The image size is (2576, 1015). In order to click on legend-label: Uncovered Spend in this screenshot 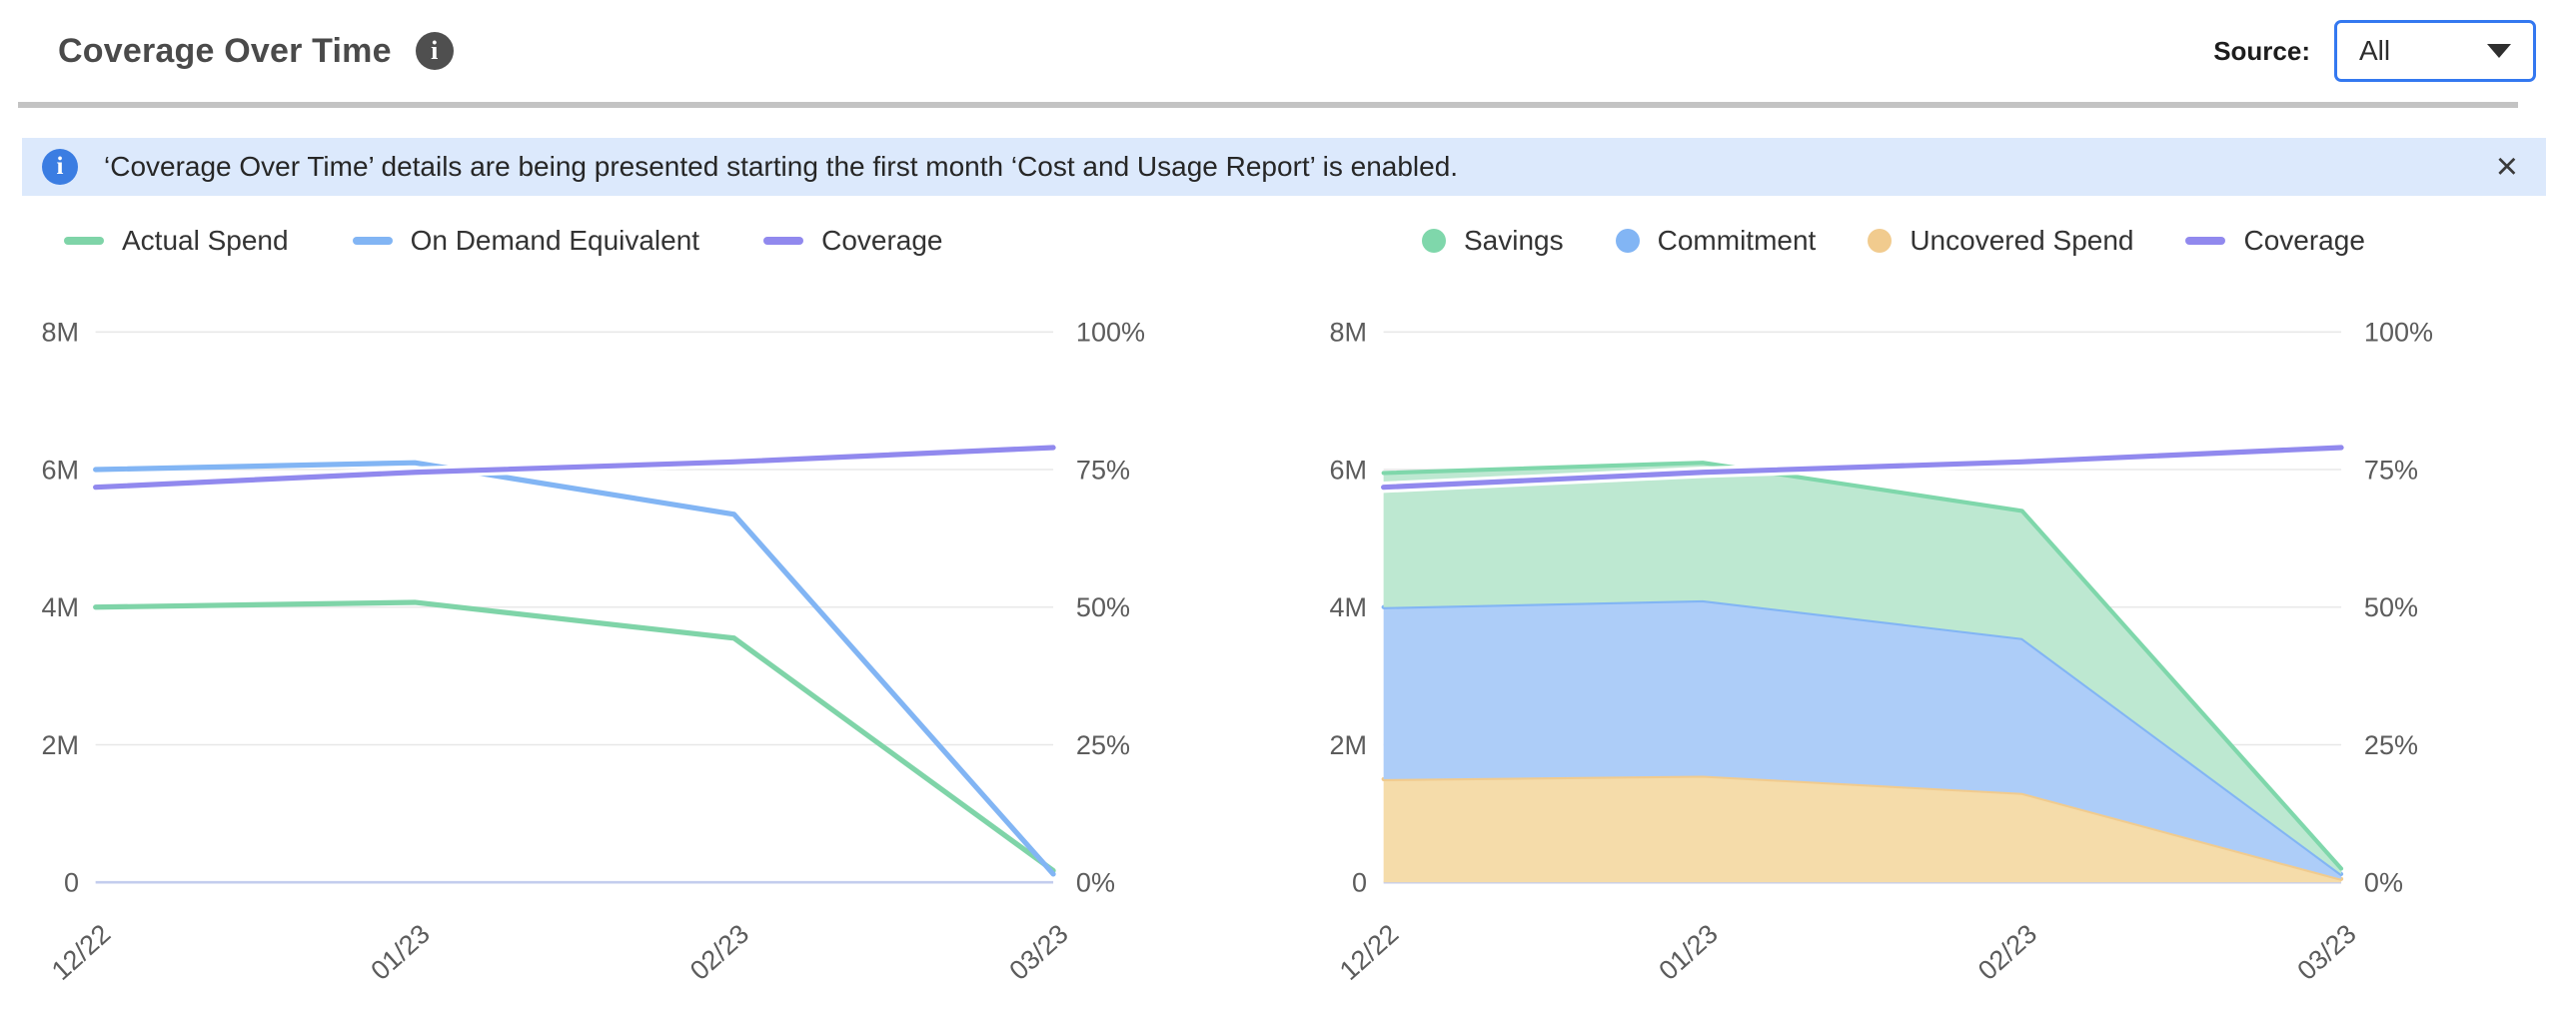, I will do `click(2022, 241)`.